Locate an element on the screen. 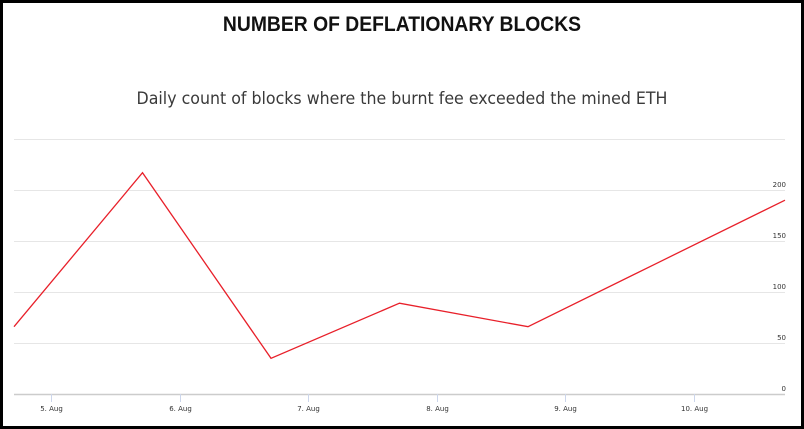 The height and width of the screenshot is (429, 804). y-tick-label: 100 is located at coordinates (779, 287).